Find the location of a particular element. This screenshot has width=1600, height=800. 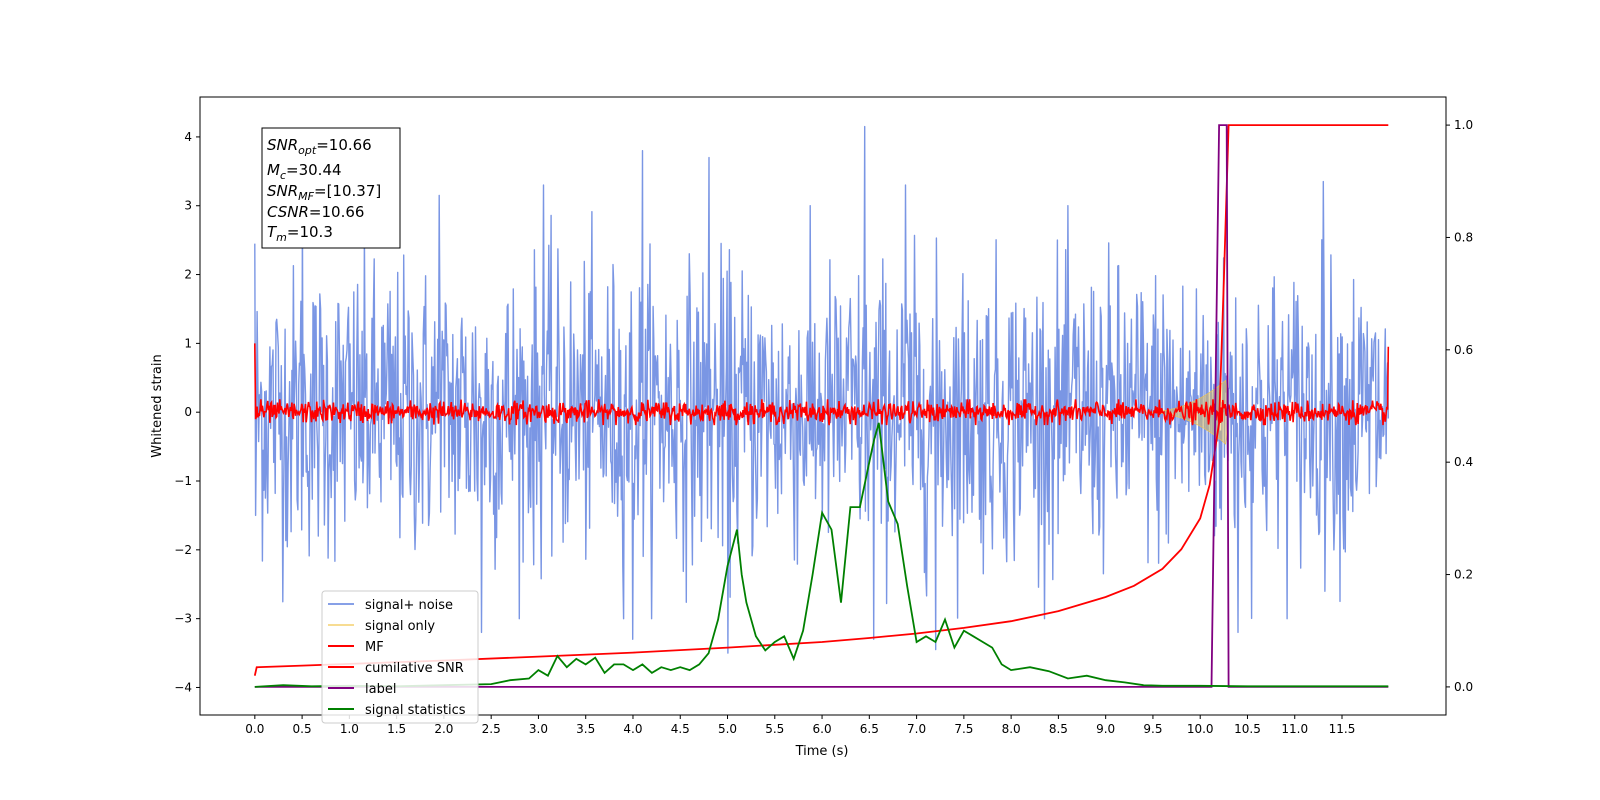

y-left-tick-label: −3 is located at coordinates (183, 619).